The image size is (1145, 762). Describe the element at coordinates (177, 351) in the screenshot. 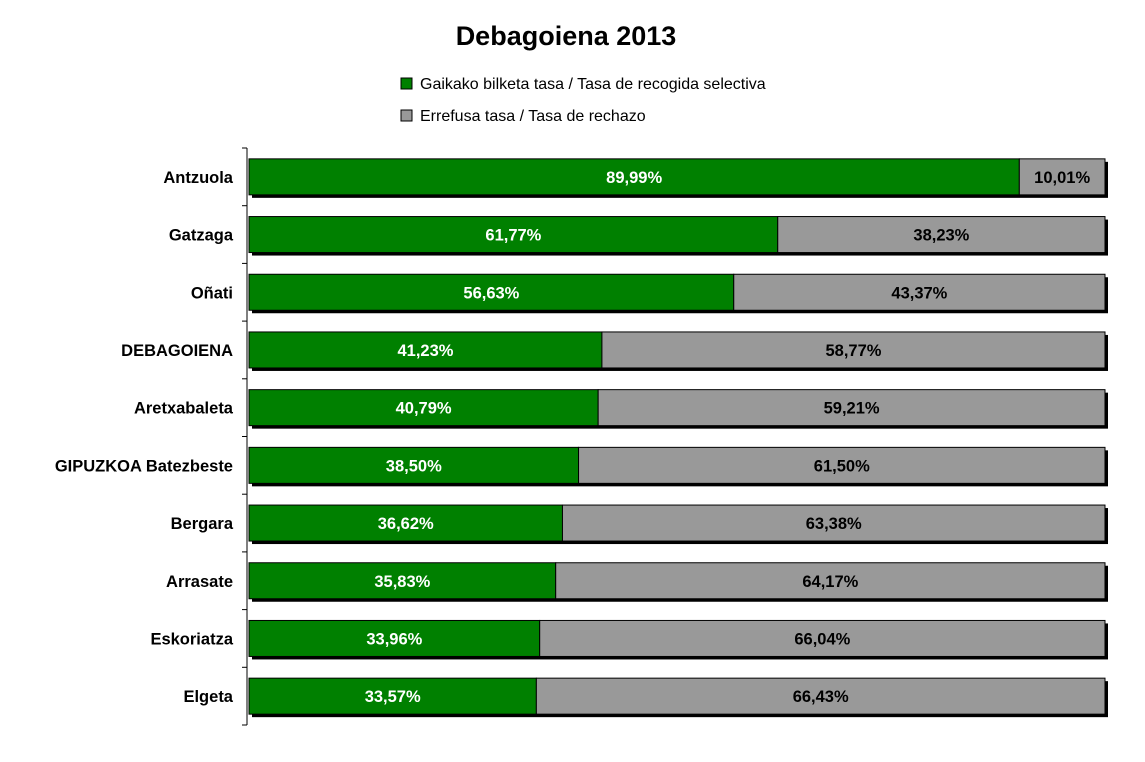

I see `category-label-debagoiena: DEBAGOIENA` at that location.